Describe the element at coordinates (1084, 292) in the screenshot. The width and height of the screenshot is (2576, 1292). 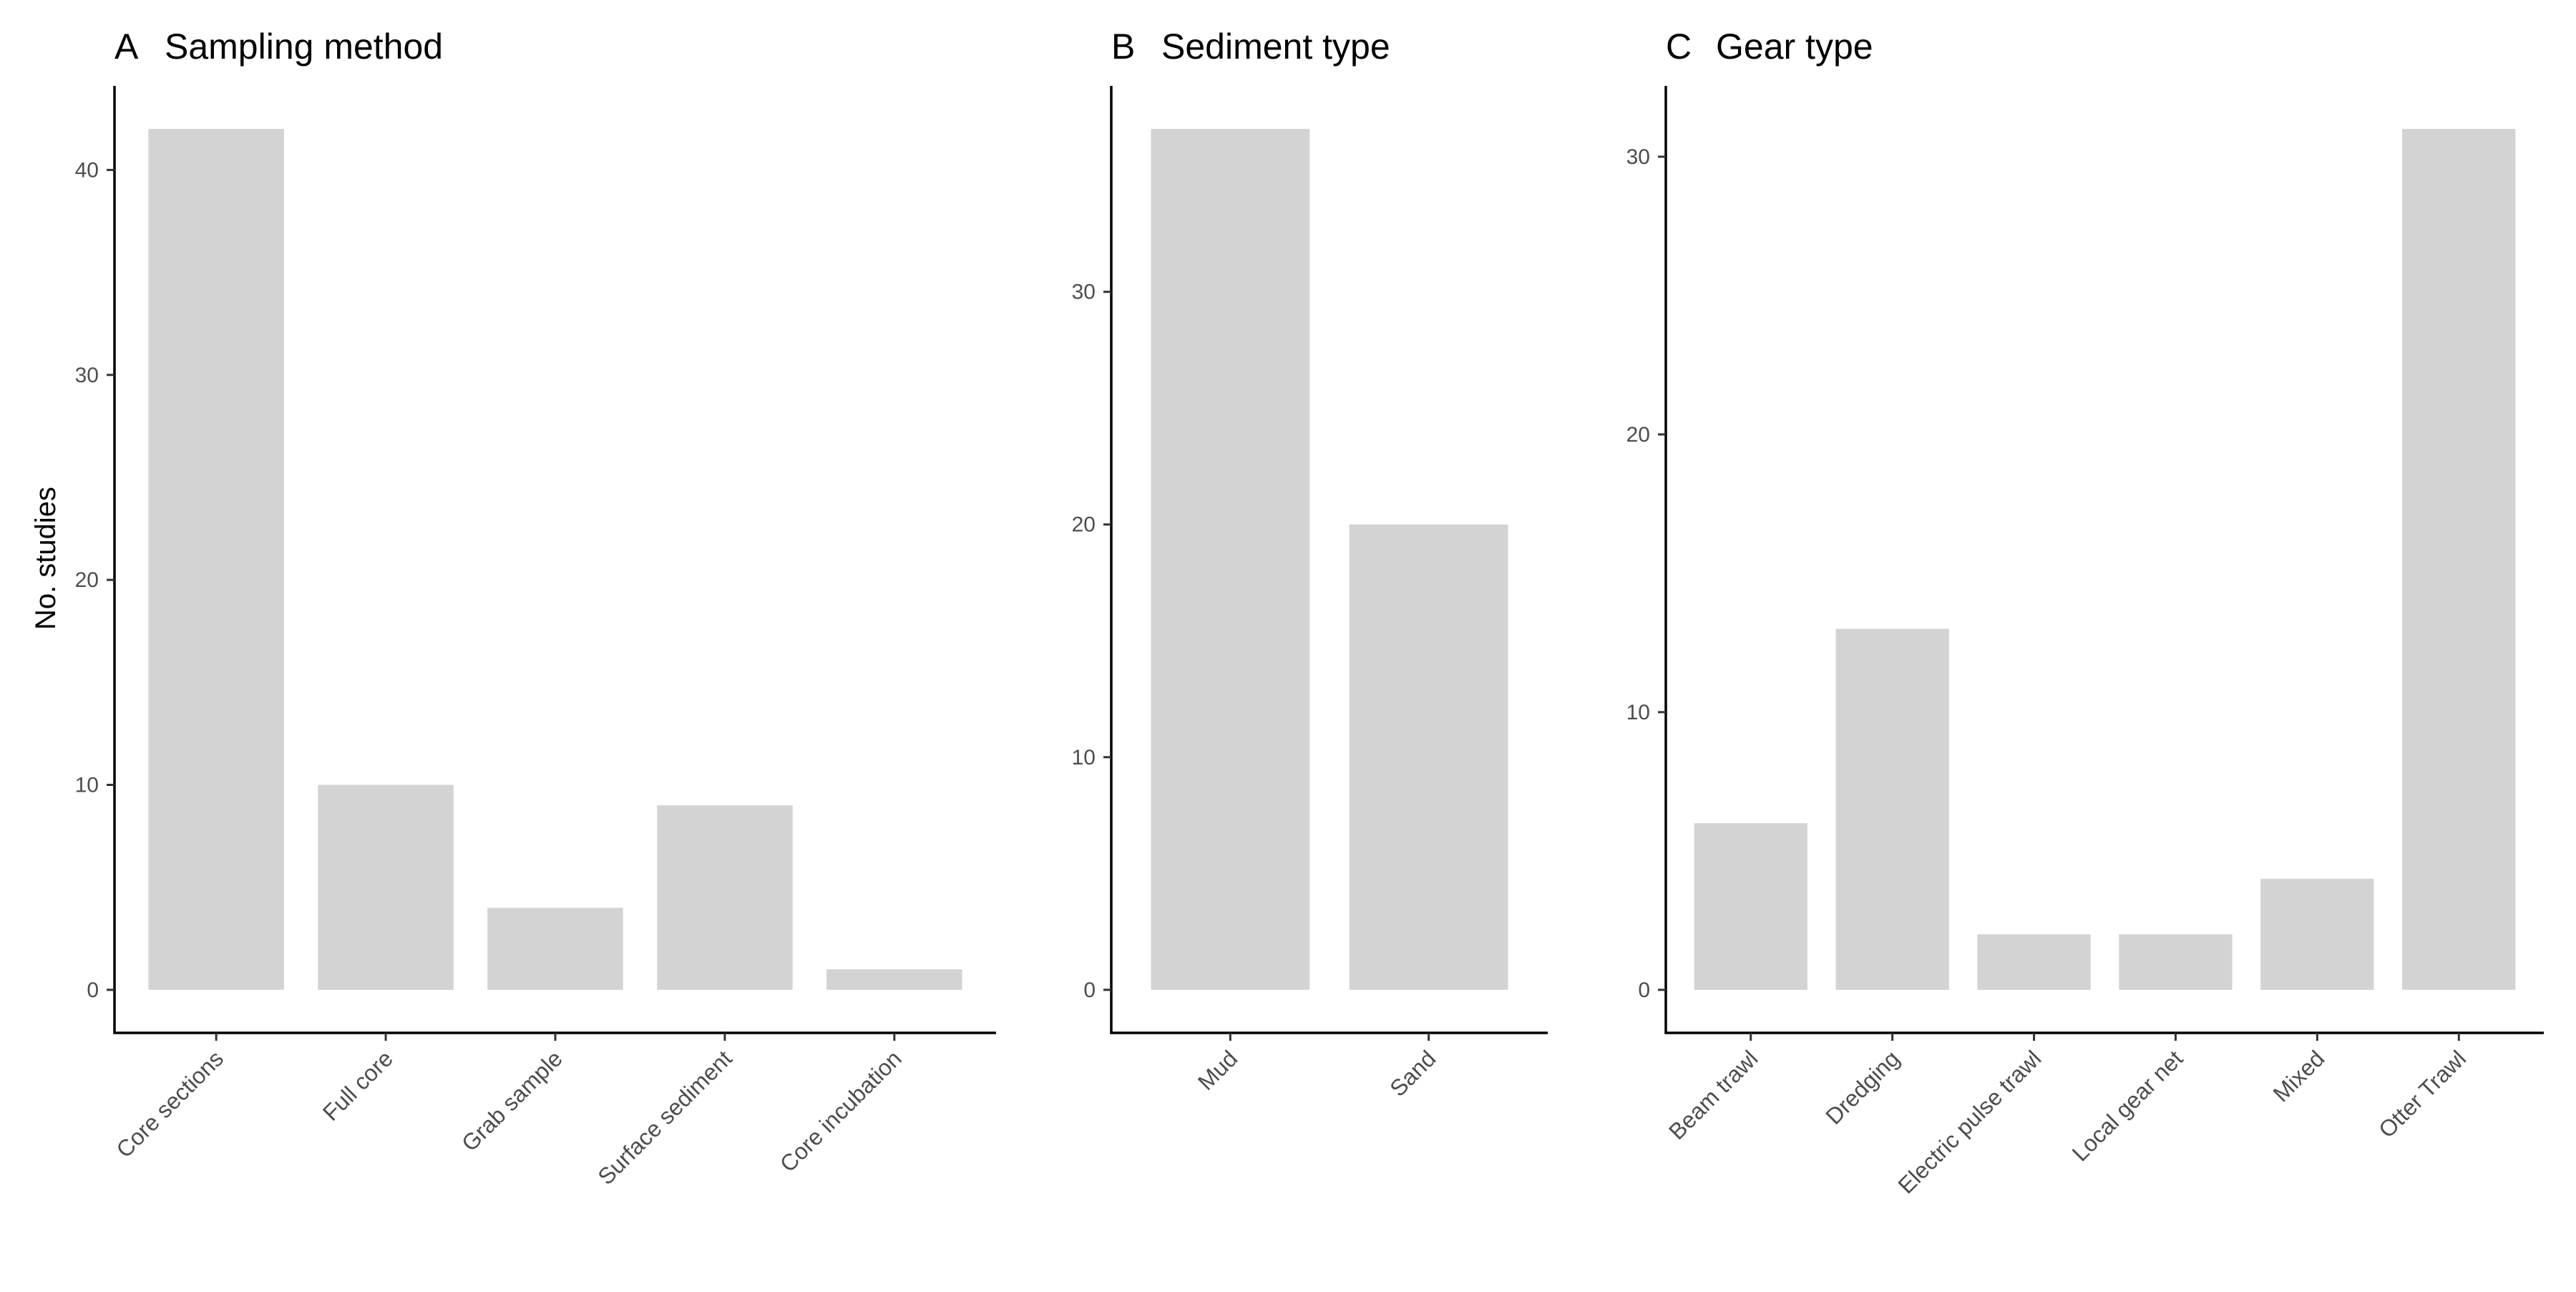
I see `y-tick-label-b-30: 30` at that location.